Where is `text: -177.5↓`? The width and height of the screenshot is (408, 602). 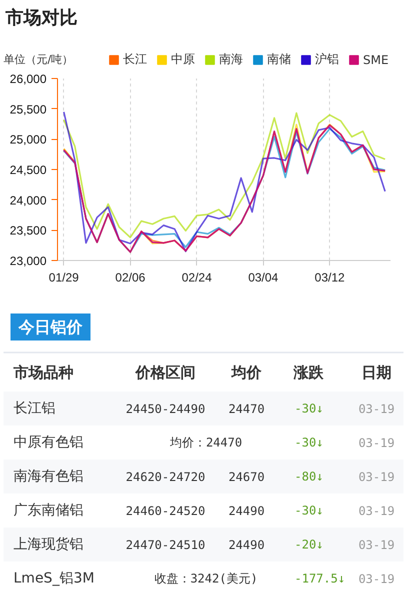 text: -177.5↓ is located at coordinates (320, 579).